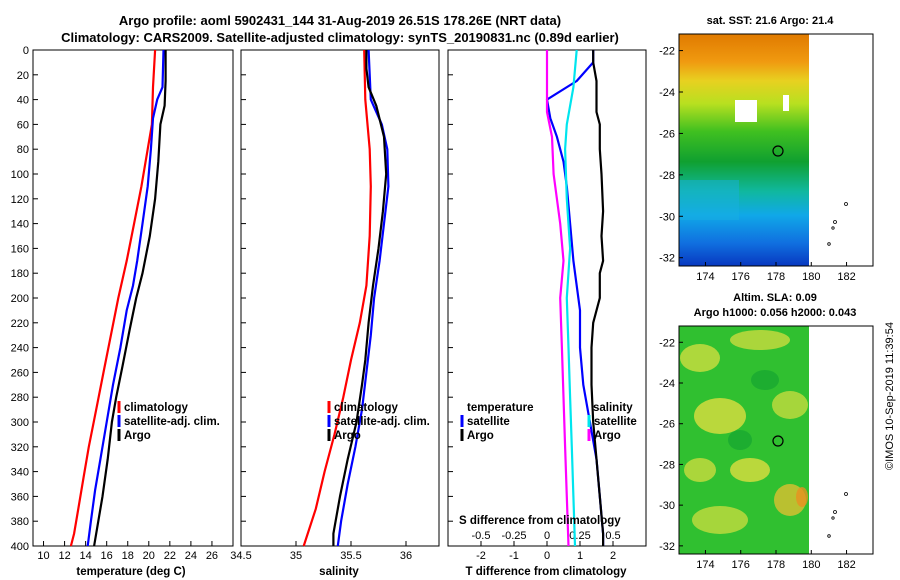  I want to click on y-tick-label: 340, so click(20, 473).